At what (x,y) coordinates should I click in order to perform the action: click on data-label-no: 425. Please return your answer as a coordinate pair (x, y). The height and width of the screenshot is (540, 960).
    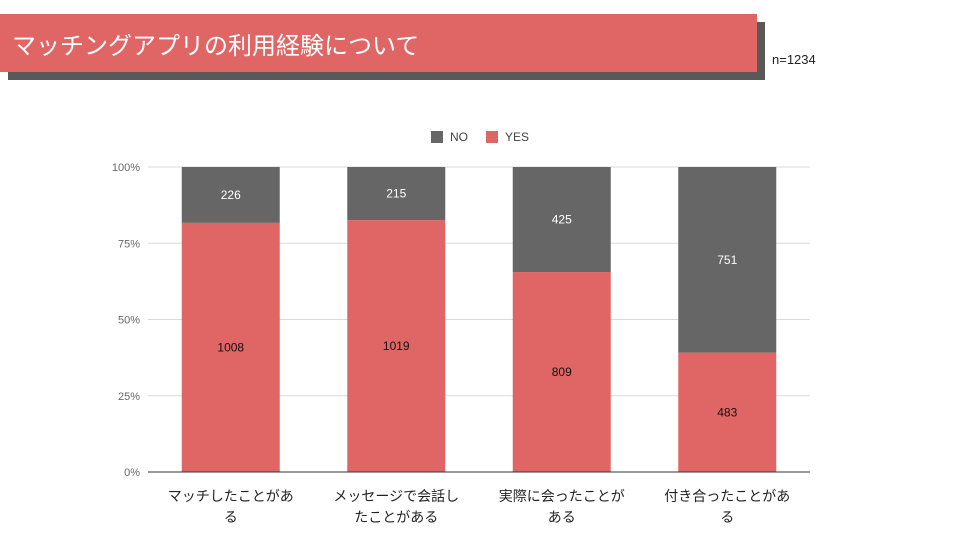
    Looking at the image, I should click on (562, 220).